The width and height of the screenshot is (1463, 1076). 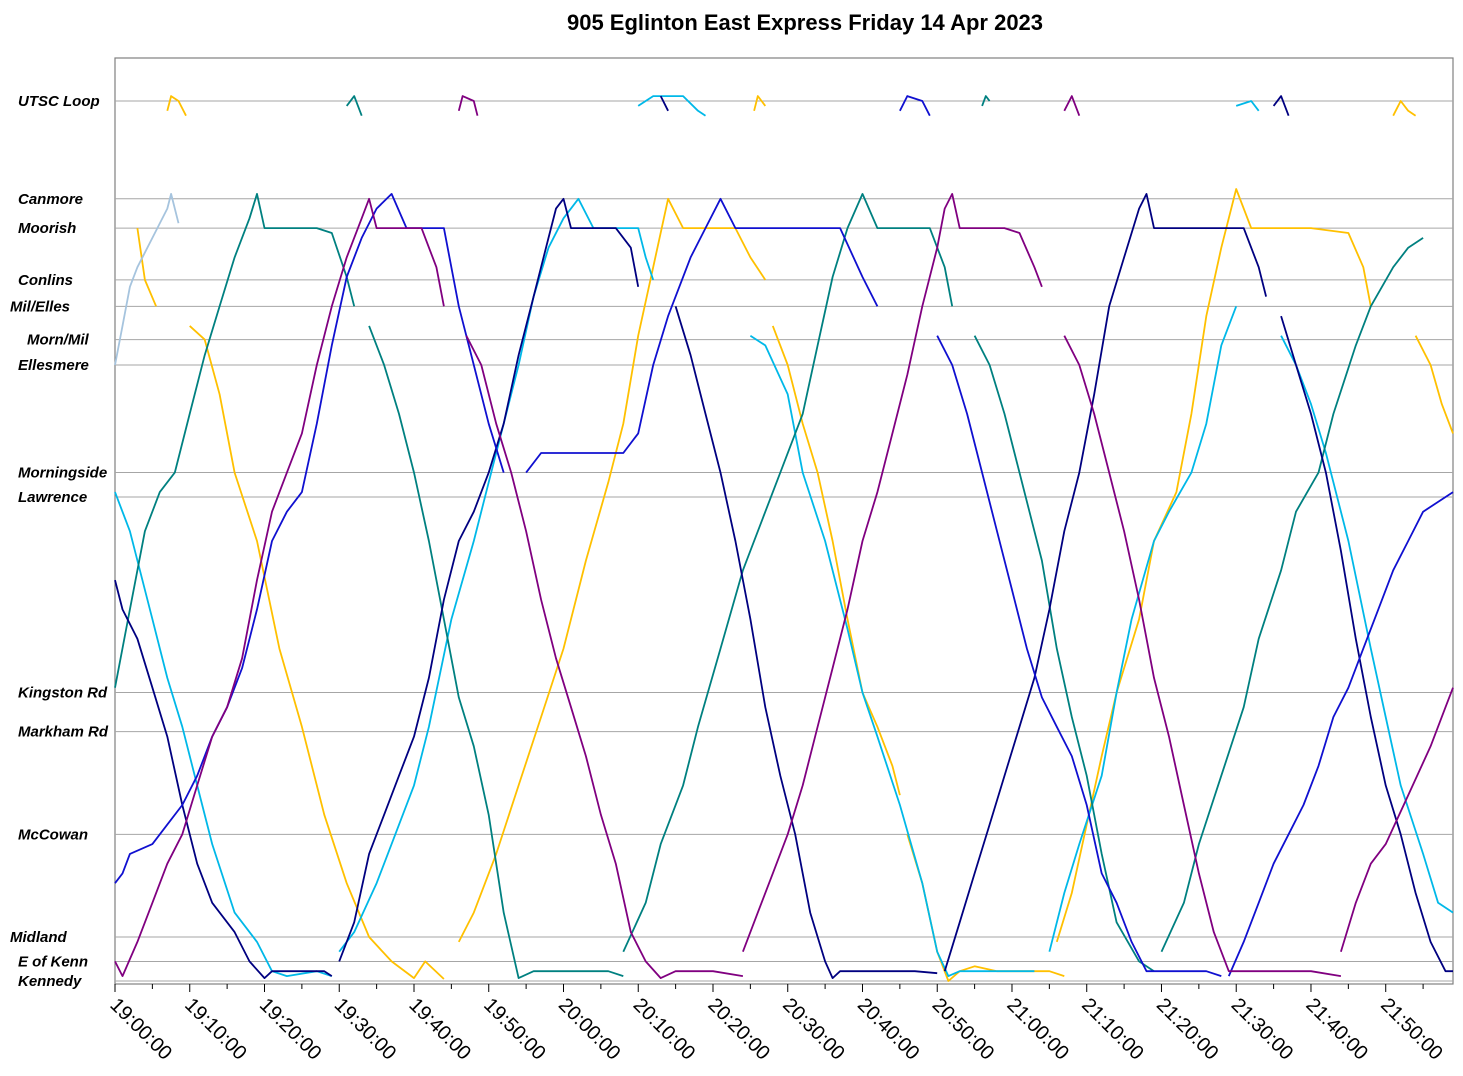 I want to click on stop-label-markham-rd: Markham Rd, so click(x=63, y=732).